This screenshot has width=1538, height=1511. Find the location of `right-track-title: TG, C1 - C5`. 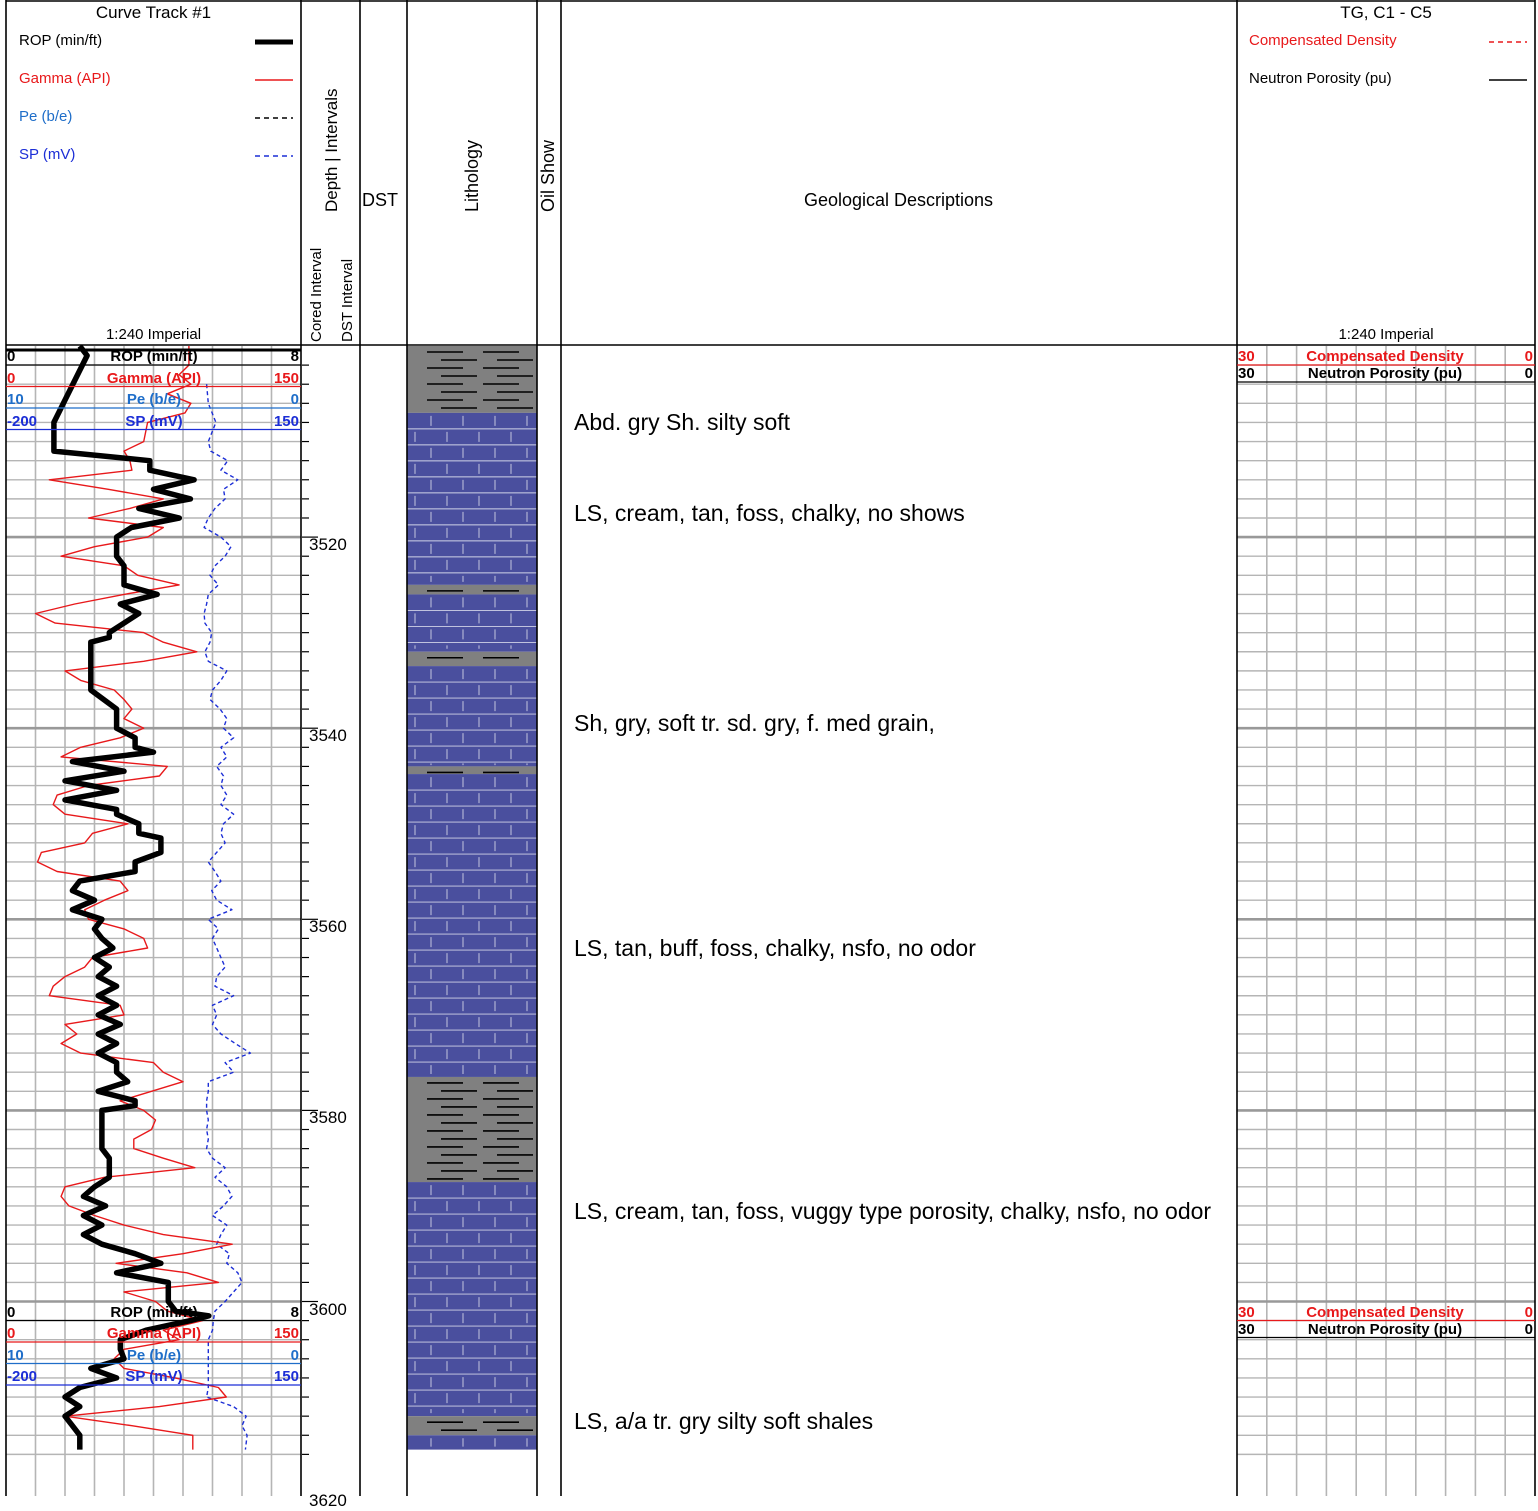

right-track-title: TG, C1 - C5 is located at coordinates (1386, 12).